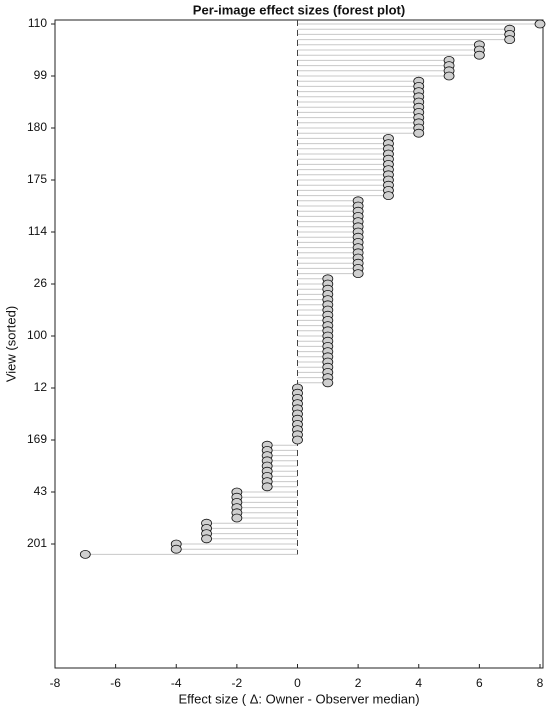 The image size is (550, 713). What do you see at coordinates (540, 683) in the screenshot?
I see `x-tick-label: 8` at bounding box center [540, 683].